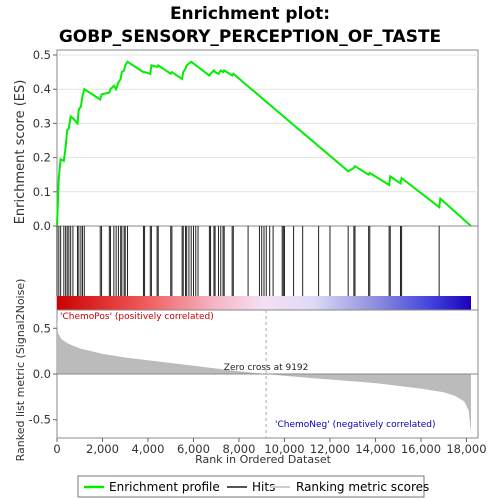 This screenshot has width=500, height=500. I want to click on legend-metric-label: Ranking metric scores, so click(362, 487).